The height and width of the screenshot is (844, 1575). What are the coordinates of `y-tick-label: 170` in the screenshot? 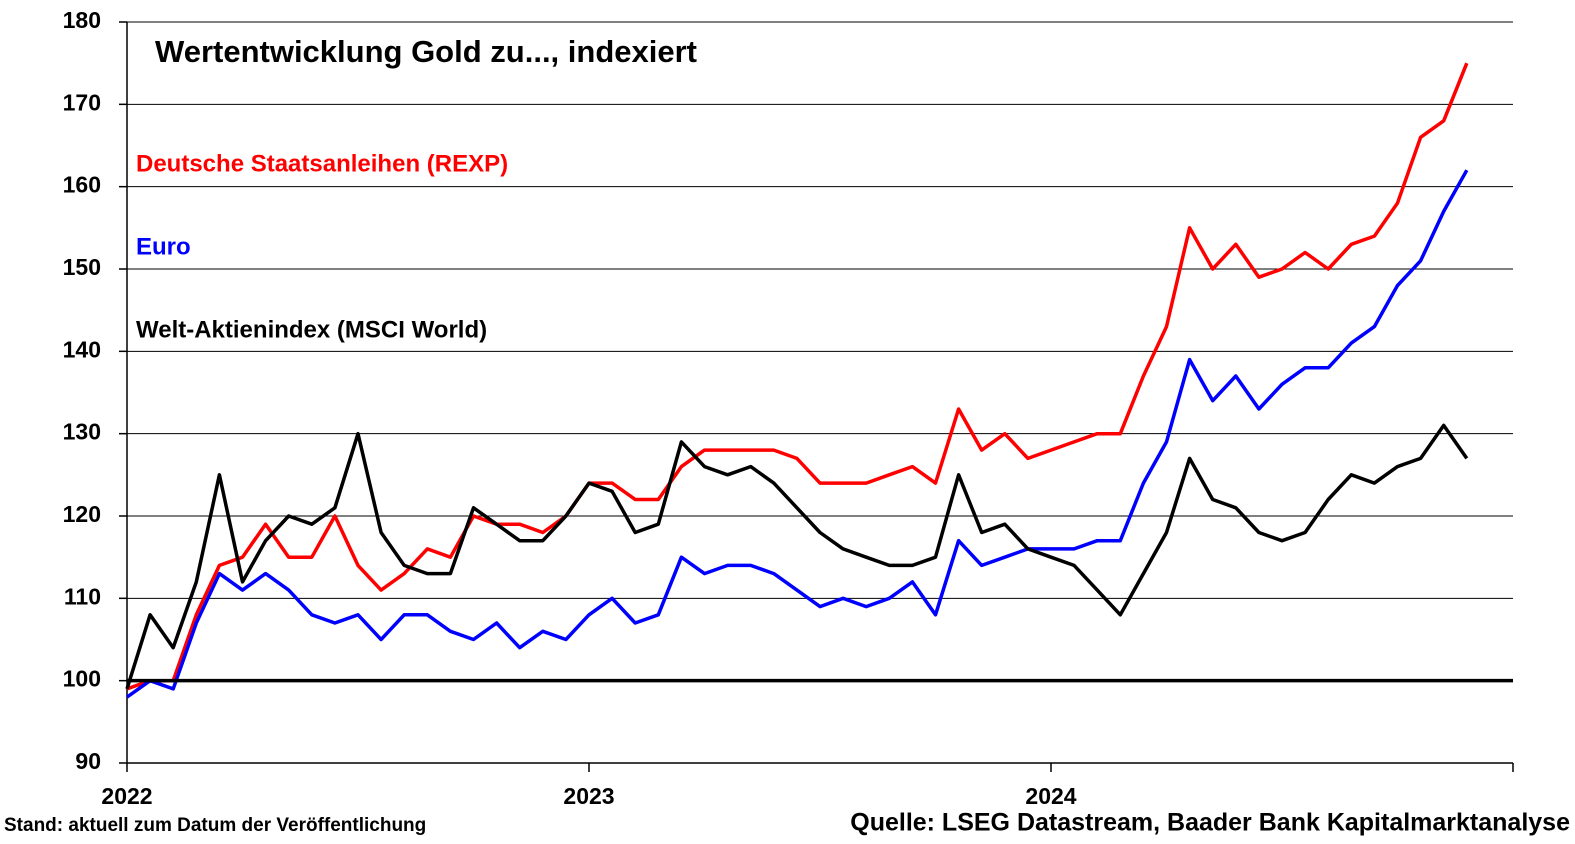 It's located at (82, 102).